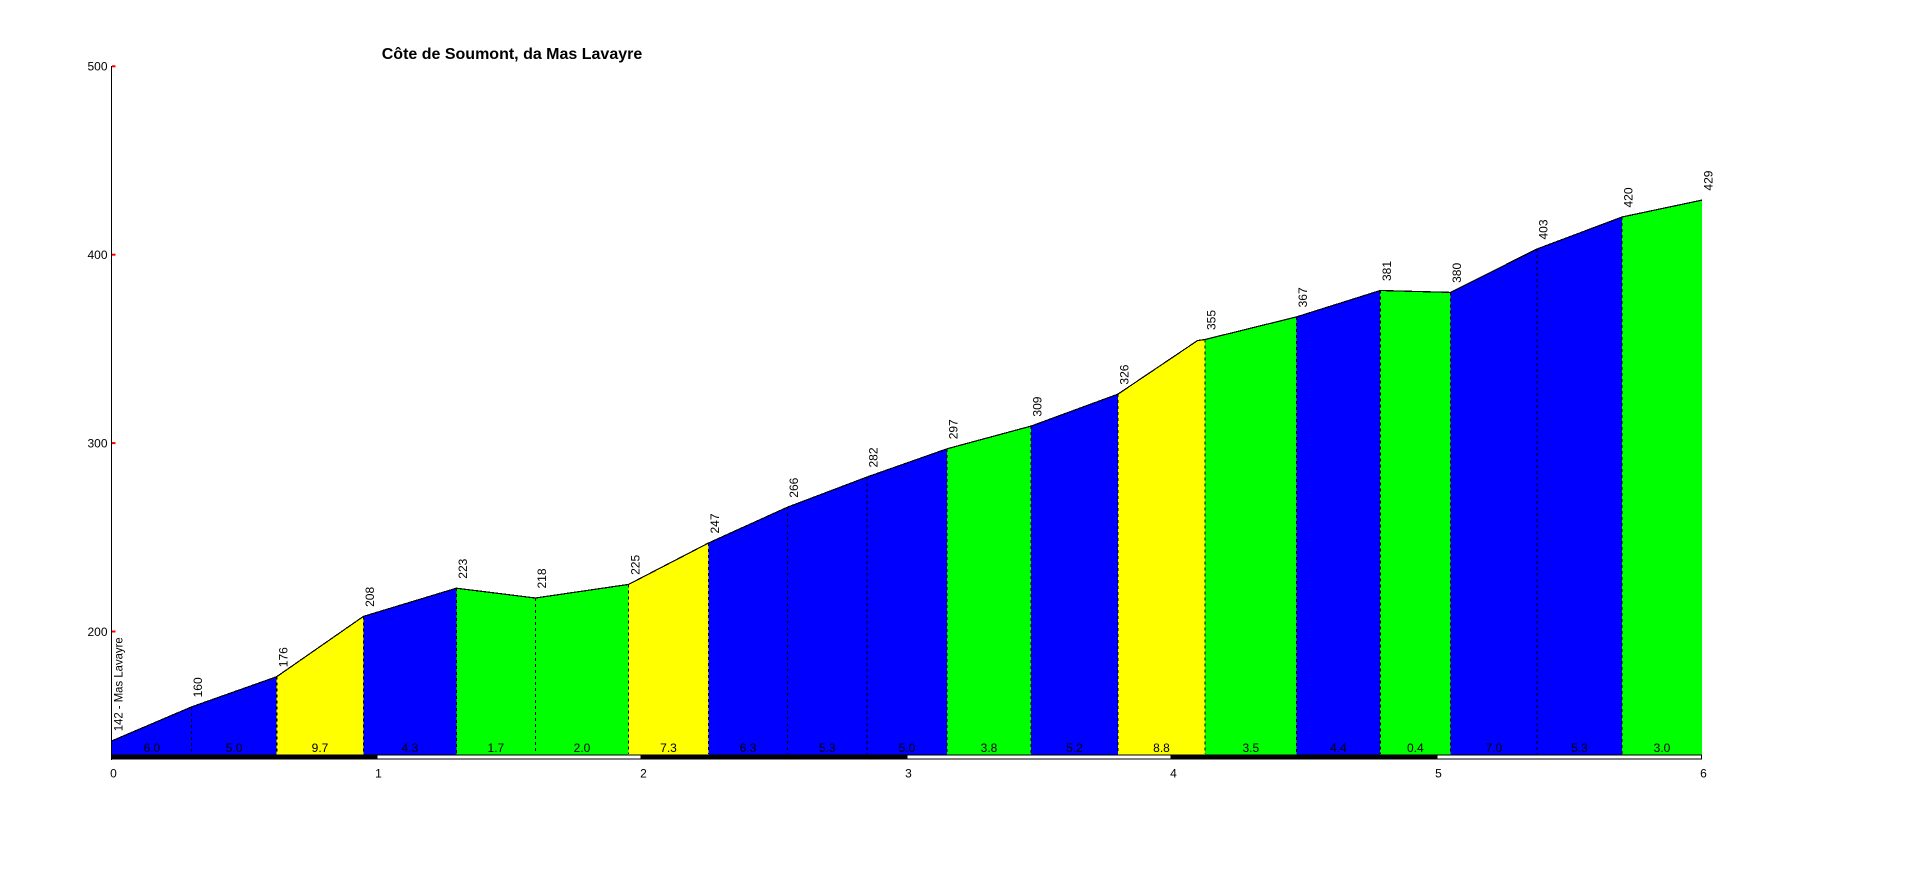 The width and height of the screenshot is (1908, 886). Describe the element at coordinates (198, 687) in the screenshot. I see `svg-text: 160` at that location.